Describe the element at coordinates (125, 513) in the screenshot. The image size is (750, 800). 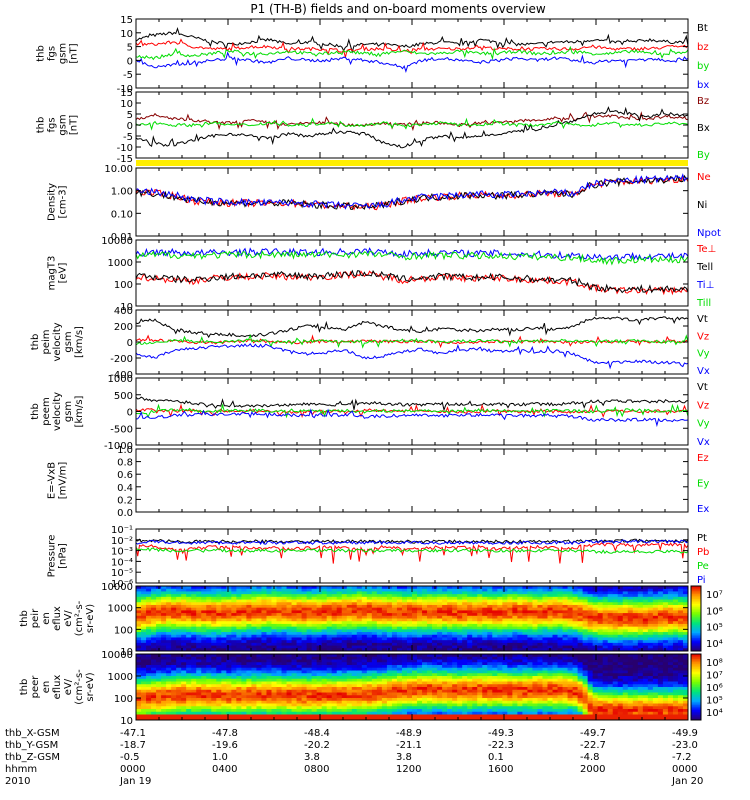
I see `y-tick-label: 0.0` at that location.